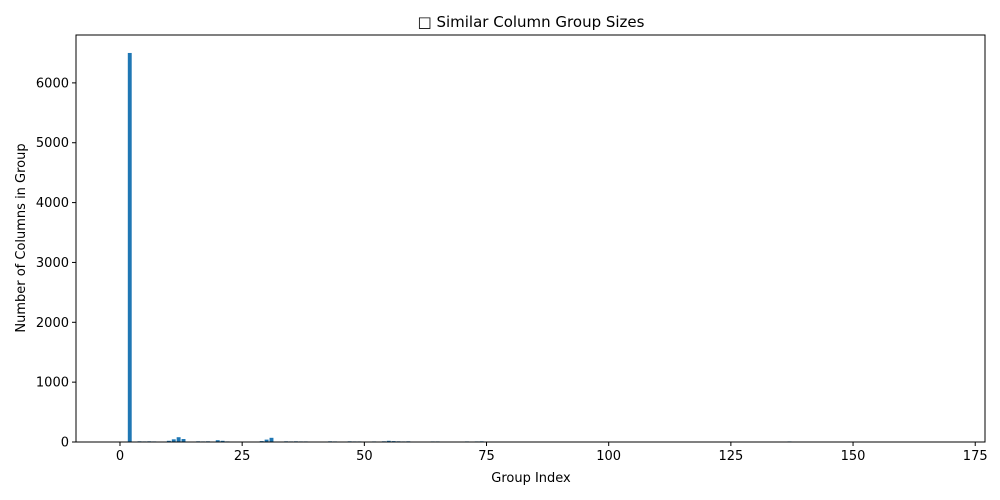  Describe the element at coordinates (531, 478) in the screenshot. I see `x-axis-label: Group Index` at that location.